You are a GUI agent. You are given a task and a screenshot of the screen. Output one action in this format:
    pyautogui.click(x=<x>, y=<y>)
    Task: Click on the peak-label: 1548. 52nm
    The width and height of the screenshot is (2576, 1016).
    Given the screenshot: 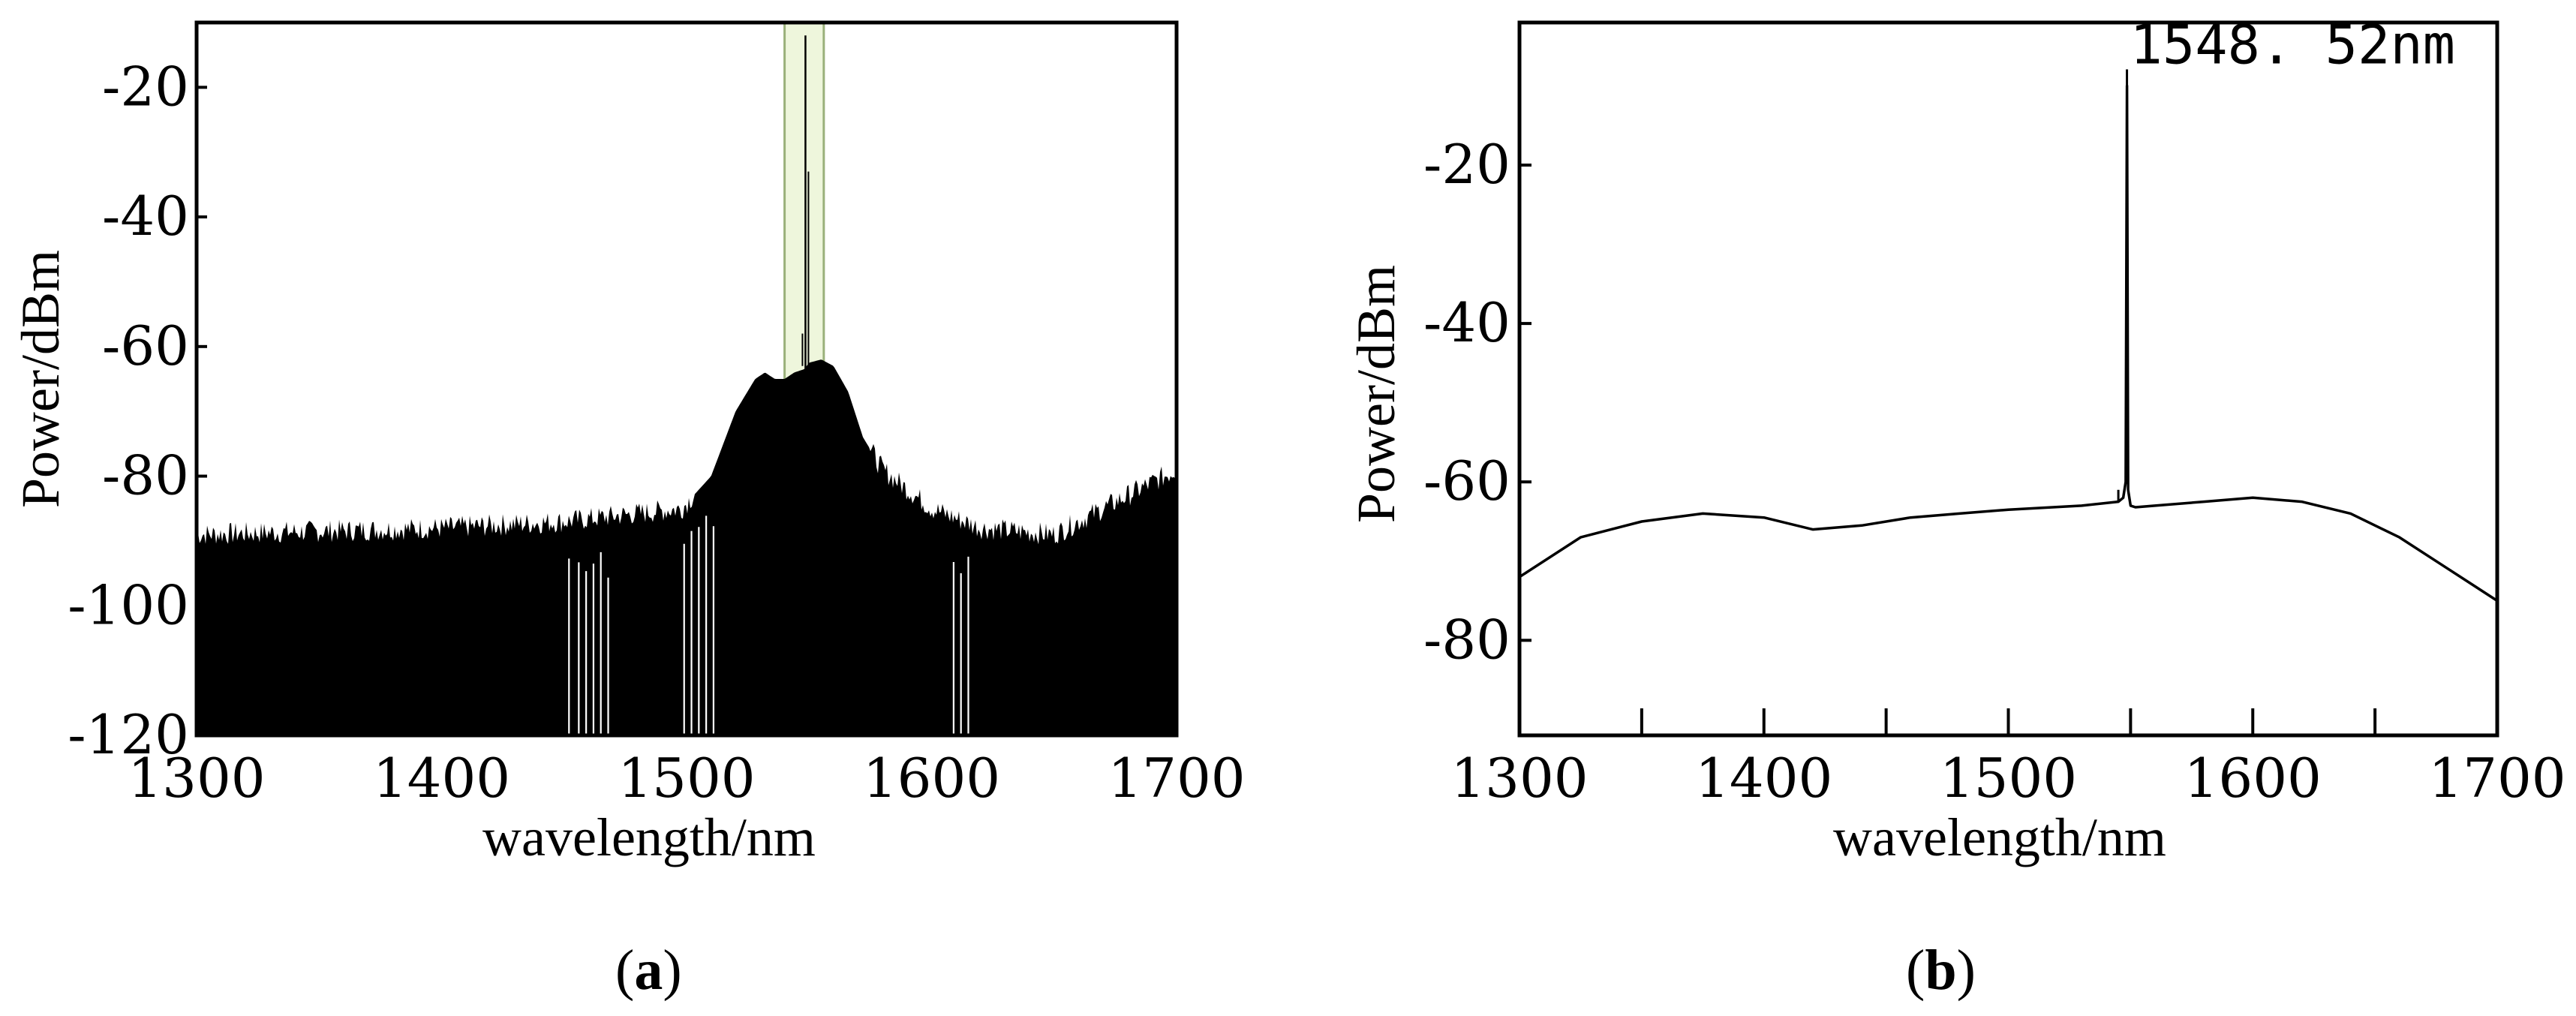 What is the action you would take?
    pyautogui.click(x=2292, y=44)
    